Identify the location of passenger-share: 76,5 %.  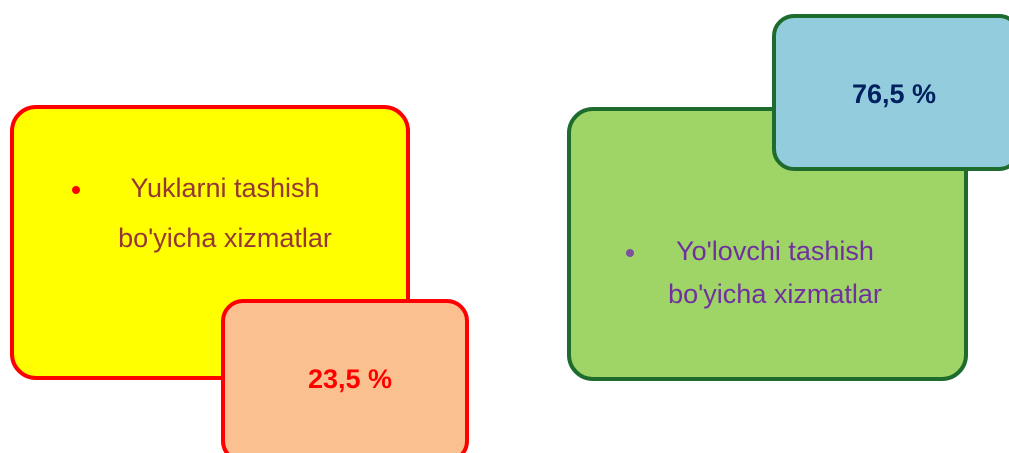
(894, 94).